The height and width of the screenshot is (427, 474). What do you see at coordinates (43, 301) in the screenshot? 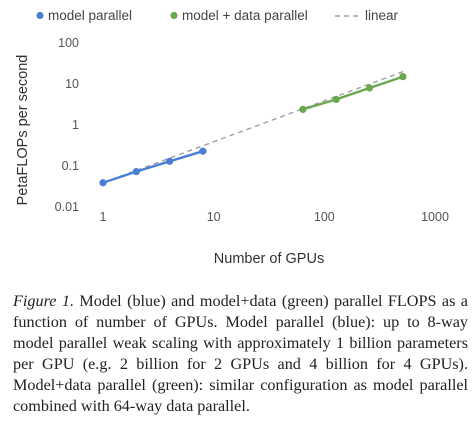
I see `figure-label: Figure 1.` at bounding box center [43, 301].